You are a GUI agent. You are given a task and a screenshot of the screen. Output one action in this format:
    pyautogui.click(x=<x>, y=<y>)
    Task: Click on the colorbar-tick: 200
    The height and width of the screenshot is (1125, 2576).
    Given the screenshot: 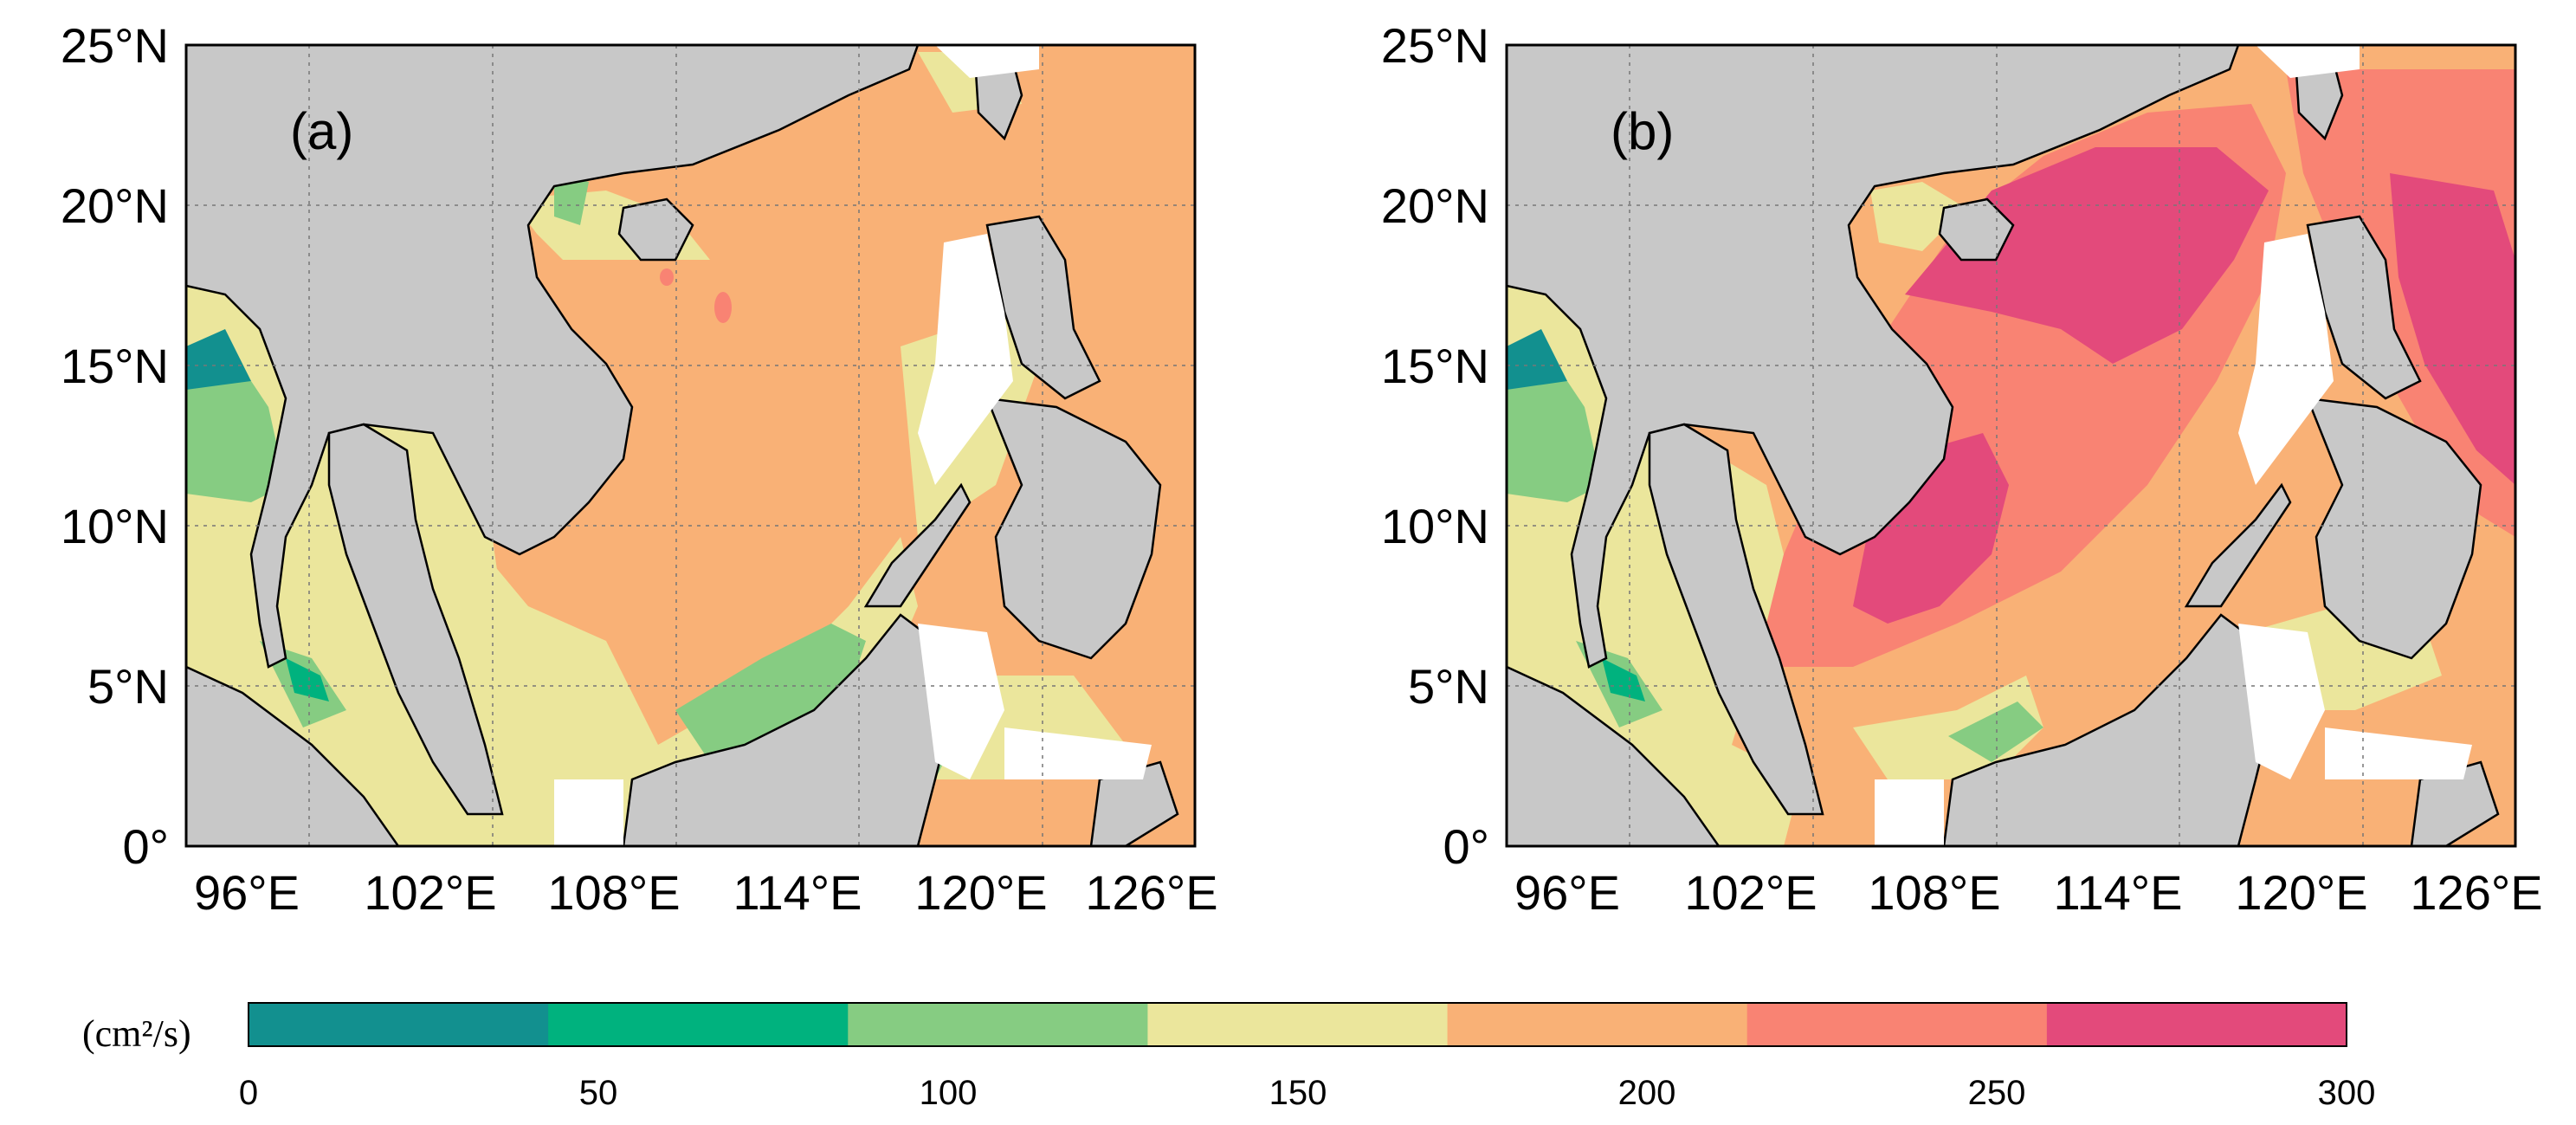 What is the action you would take?
    pyautogui.click(x=1647, y=1093)
    